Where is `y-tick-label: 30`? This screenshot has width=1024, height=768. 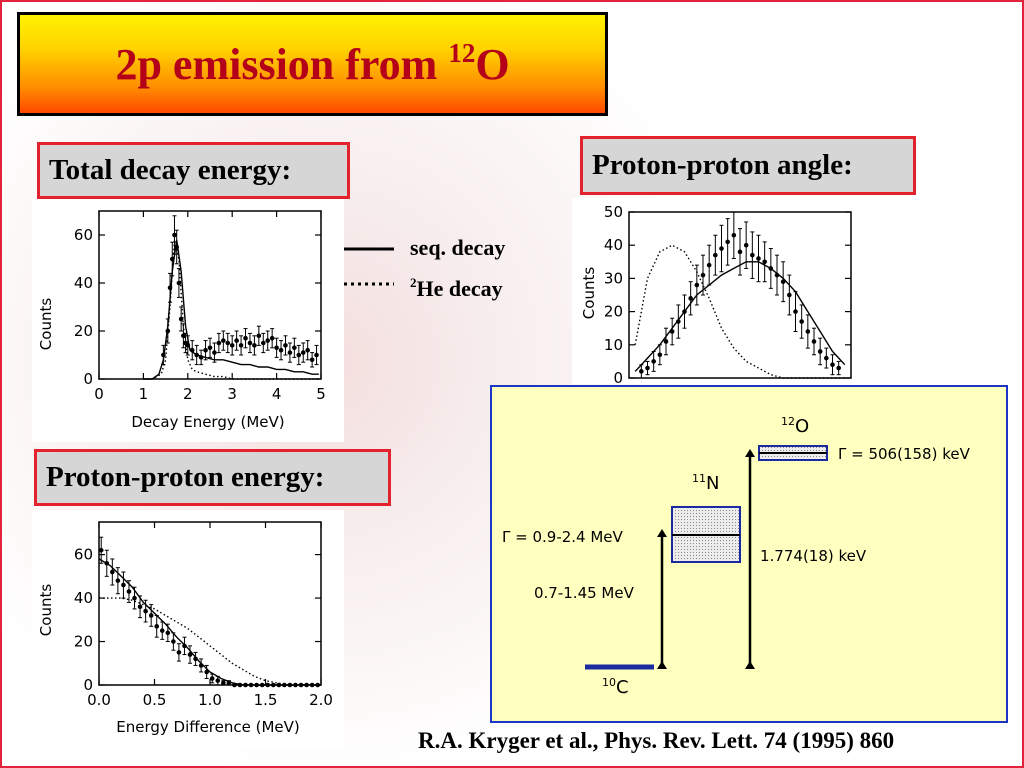 y-tick-label: 30 is located at coordinates (613, 278).